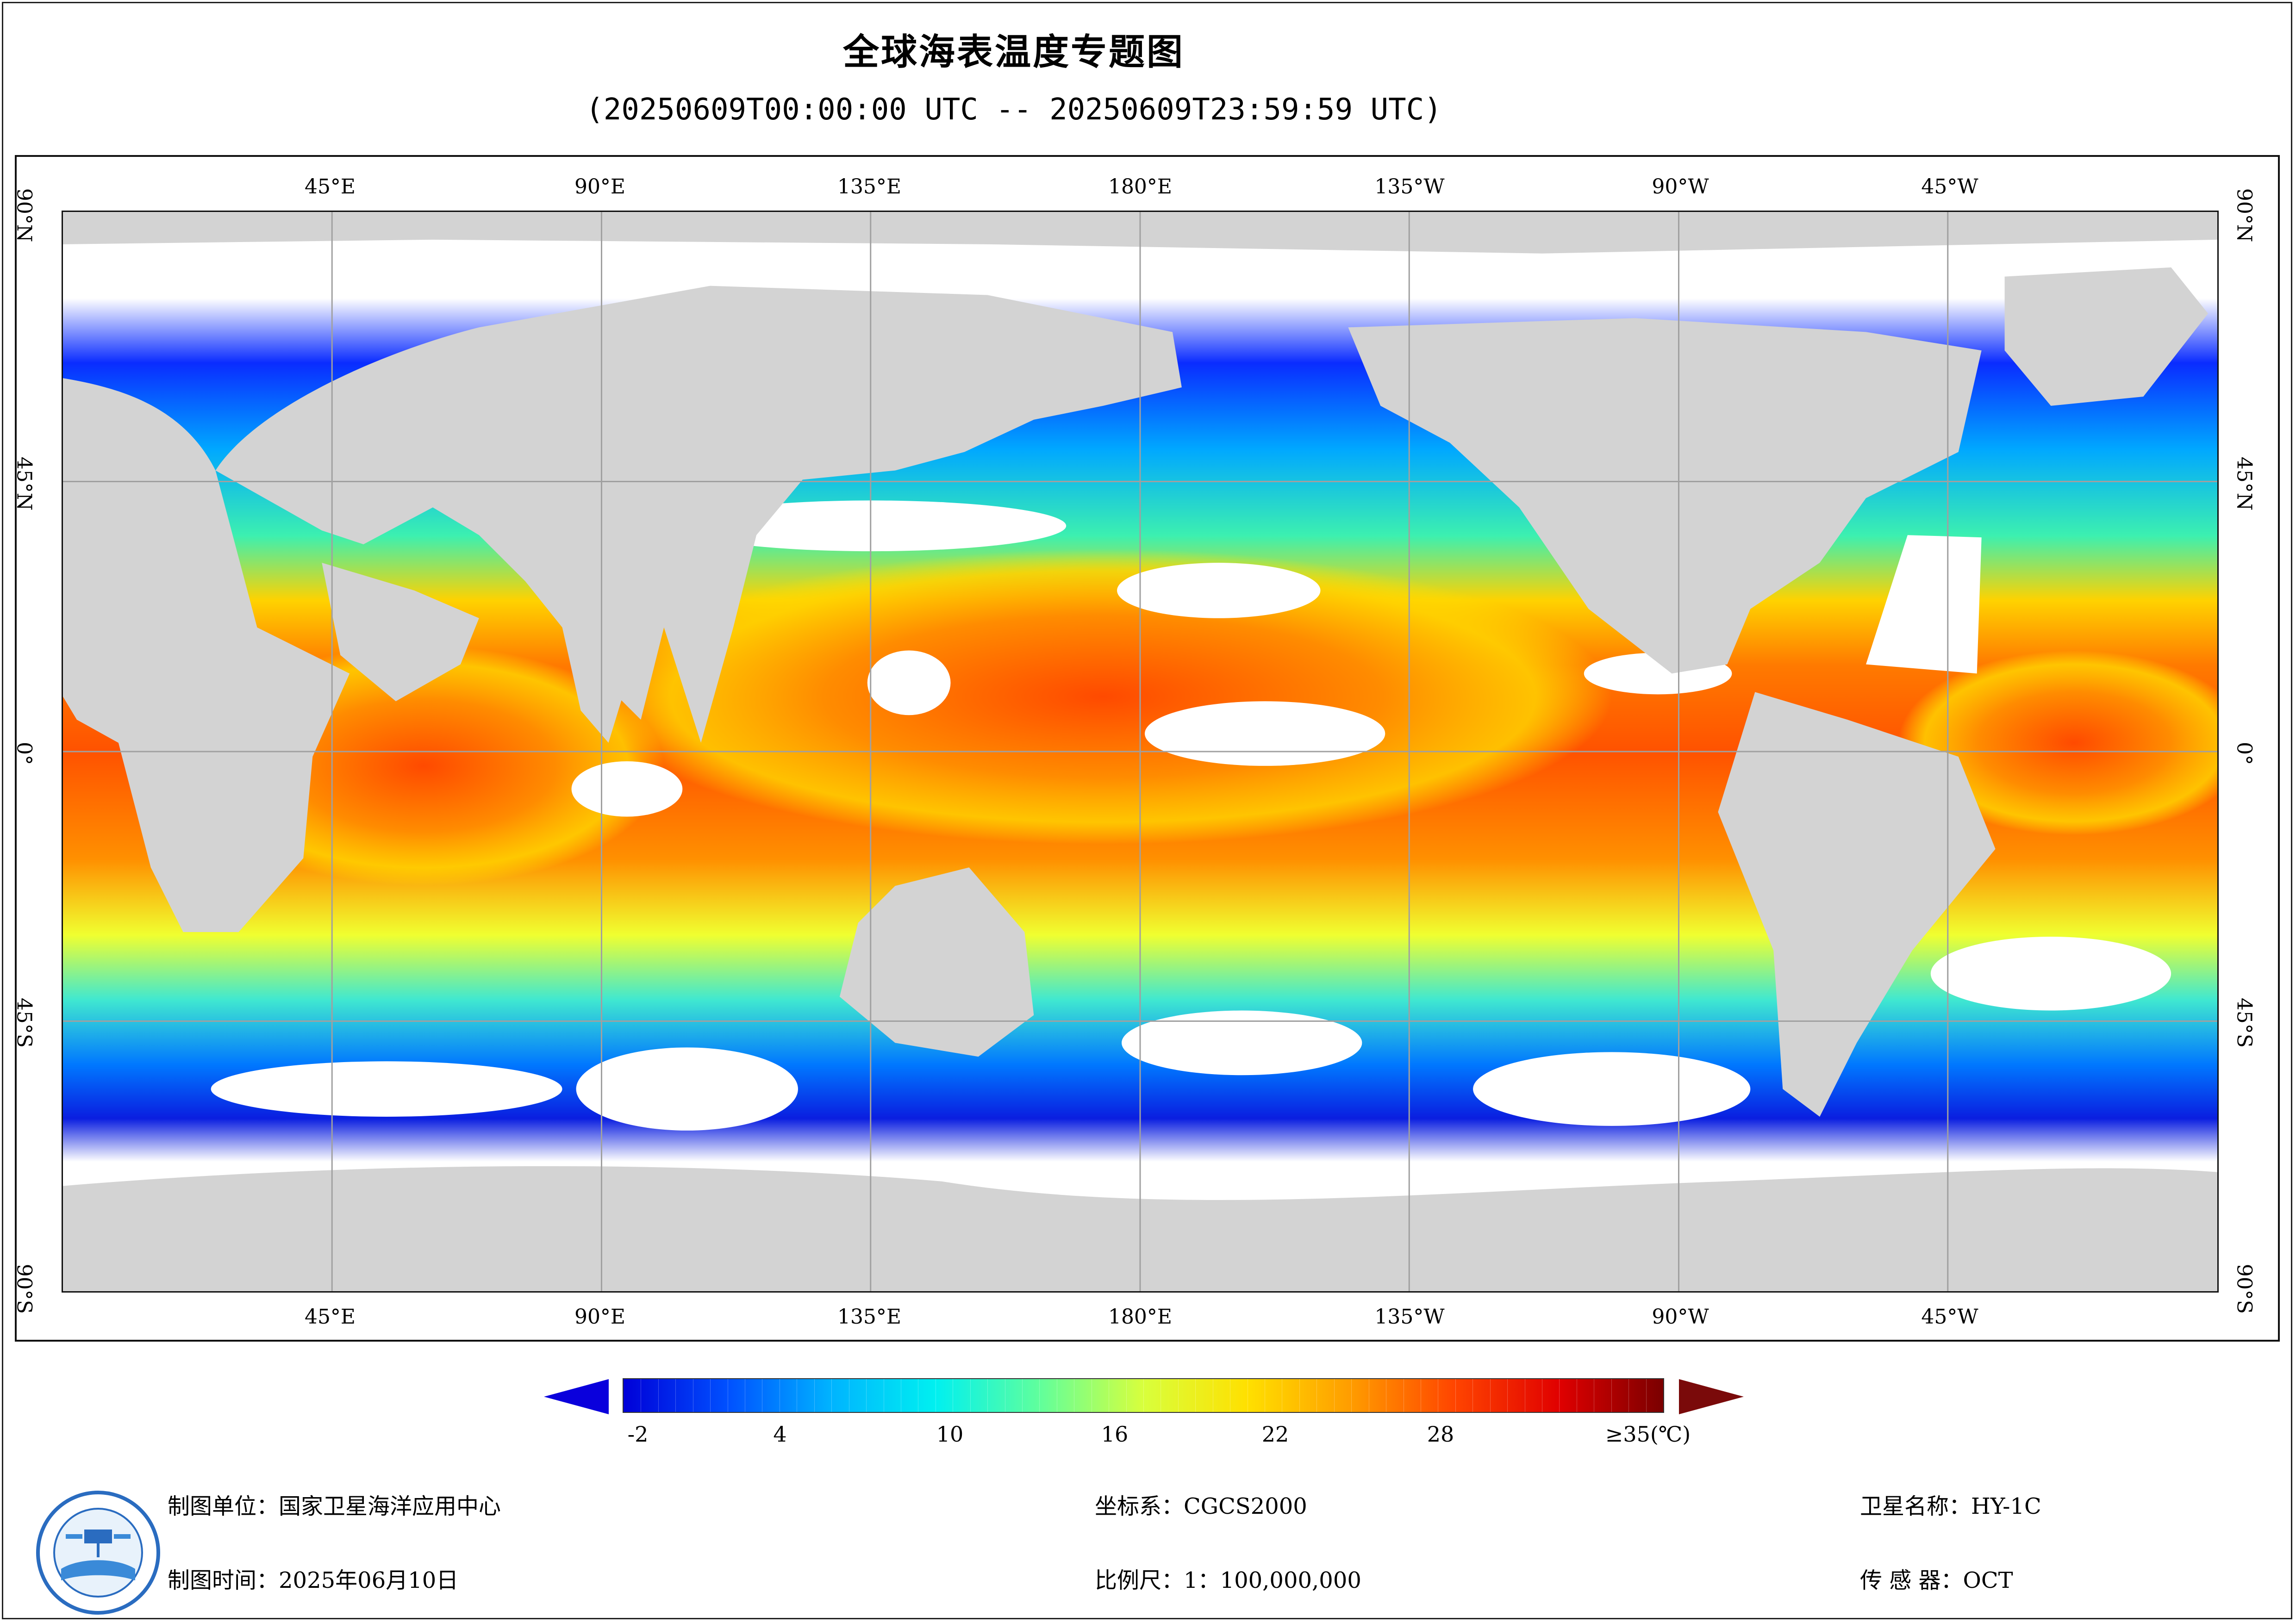 The height and width of the screenshot is (1623, 2296). I want to click on eurasia, so click(698, 514).